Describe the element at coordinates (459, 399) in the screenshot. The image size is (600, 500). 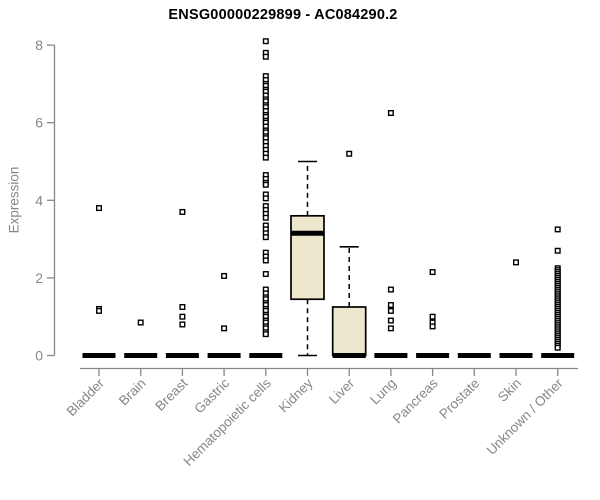
I see `x-tick-label: Prostate` at that location.